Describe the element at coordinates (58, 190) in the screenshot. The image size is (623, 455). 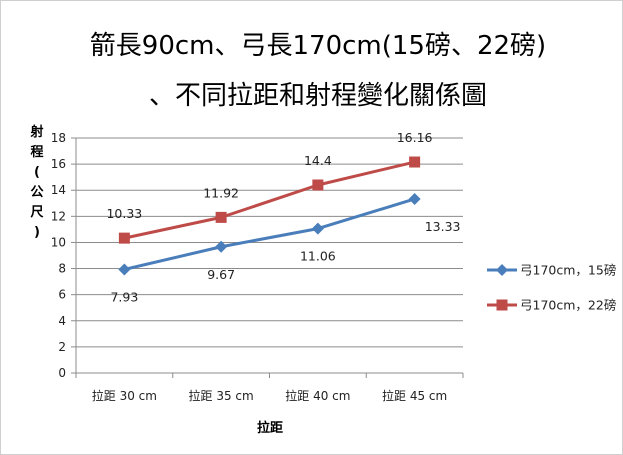
I see `y-tick-label: 14` at that location.